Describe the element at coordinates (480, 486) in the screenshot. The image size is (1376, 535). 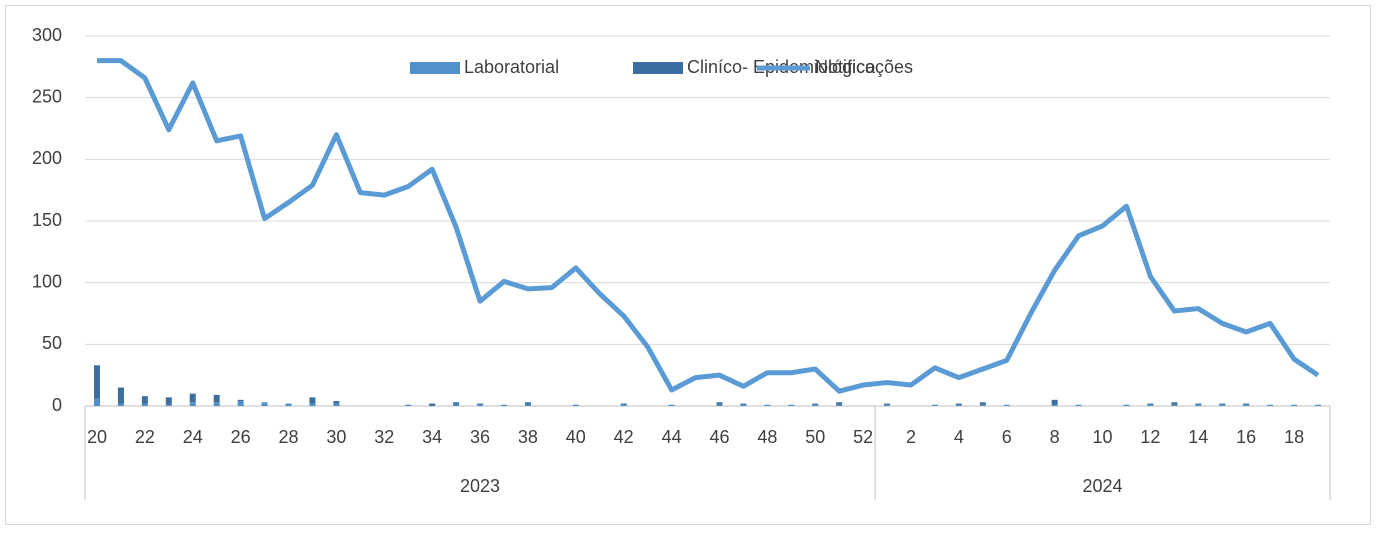
I see `group-label: 2023` at that location.